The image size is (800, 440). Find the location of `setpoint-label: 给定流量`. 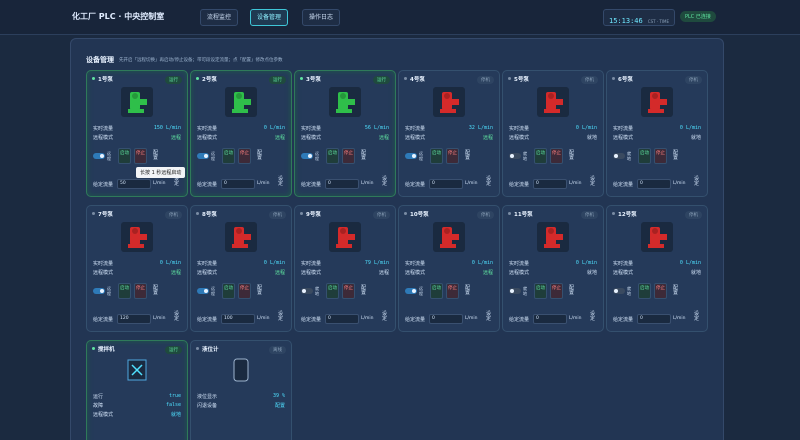

setpoint-label: 给定流量 is located at coordinates (415, 320).